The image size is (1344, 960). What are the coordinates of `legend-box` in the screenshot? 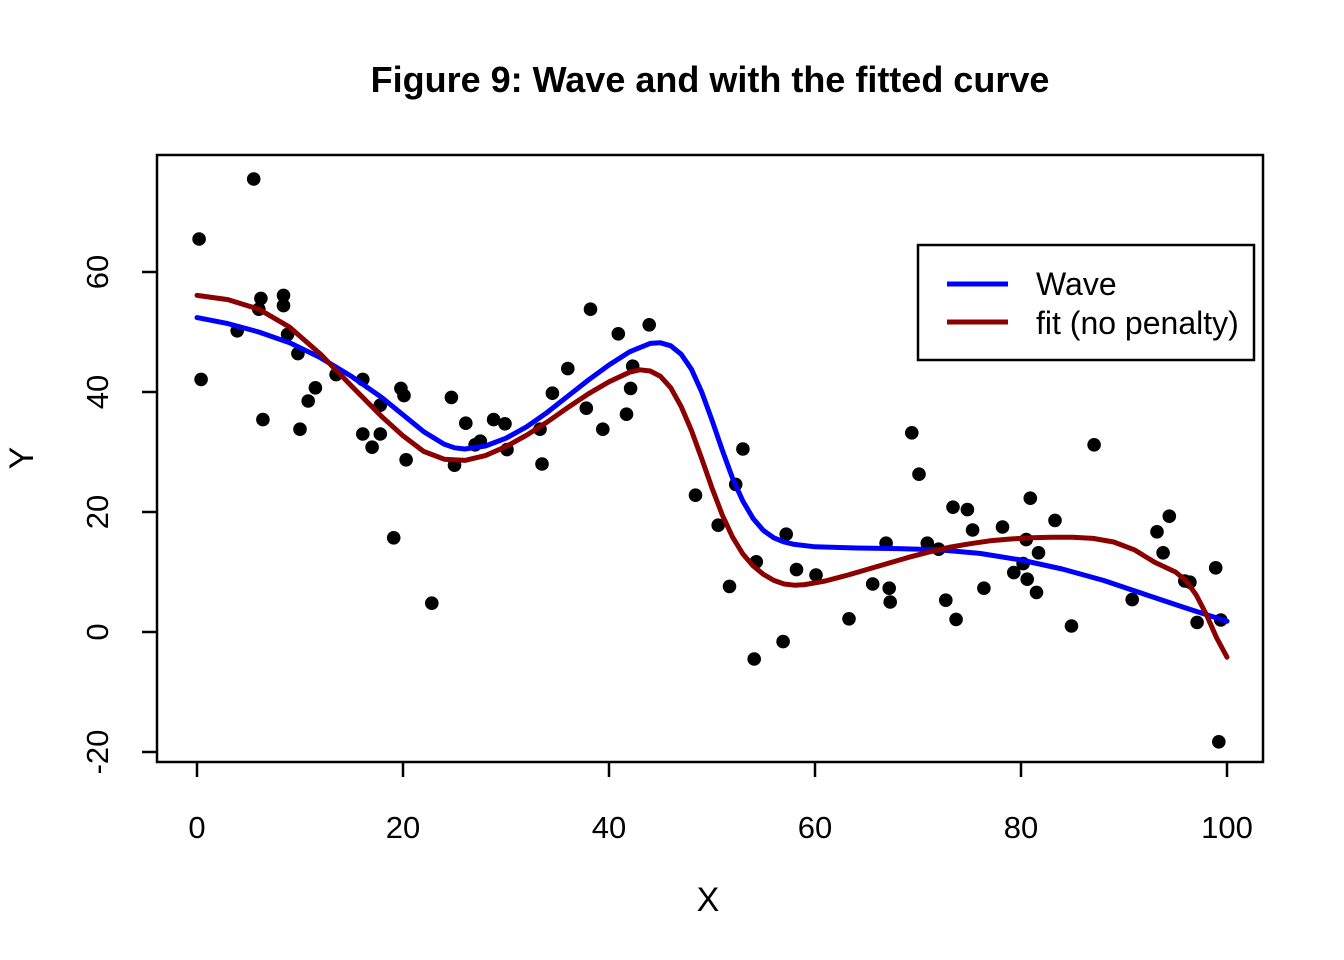 It's located at (1086, 302).